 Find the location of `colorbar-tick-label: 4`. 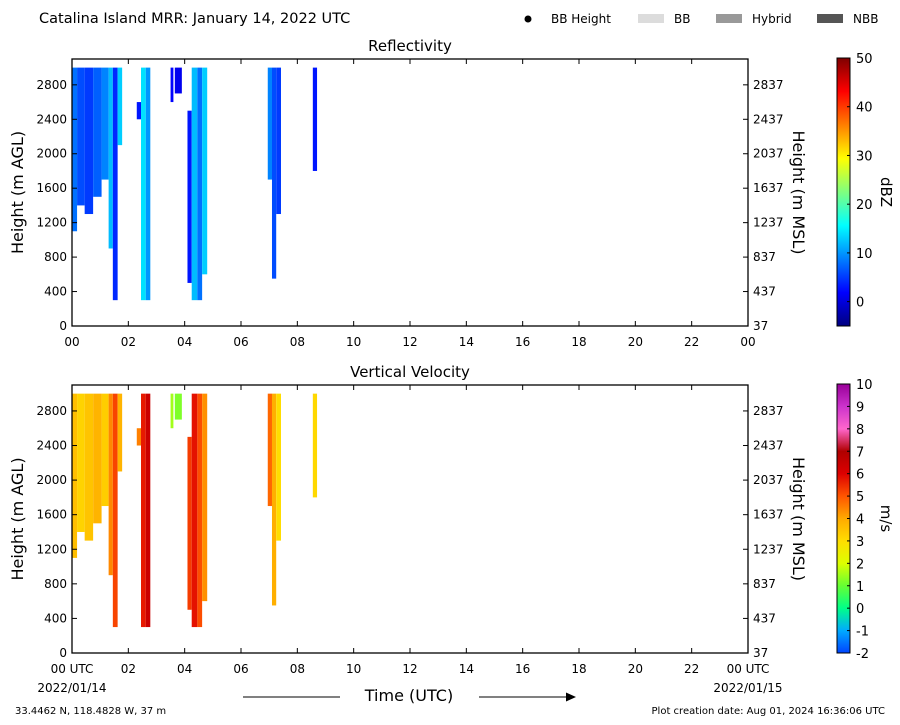

colorbar-tick-label: 4 is located at coordinates (860, 520).